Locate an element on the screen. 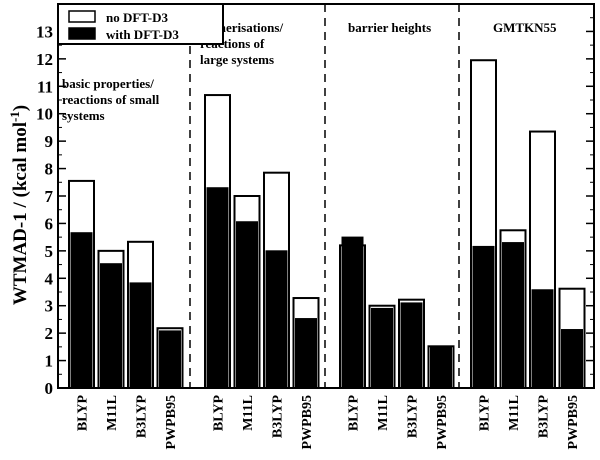  group-title-line: GMTKN55 is located at coordinates (525, 27).